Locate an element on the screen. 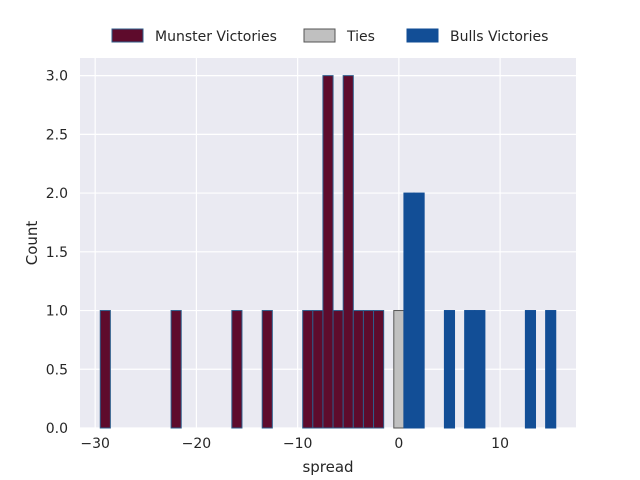  legend-entry: Munster Victories is located at coordinates (194, 36).